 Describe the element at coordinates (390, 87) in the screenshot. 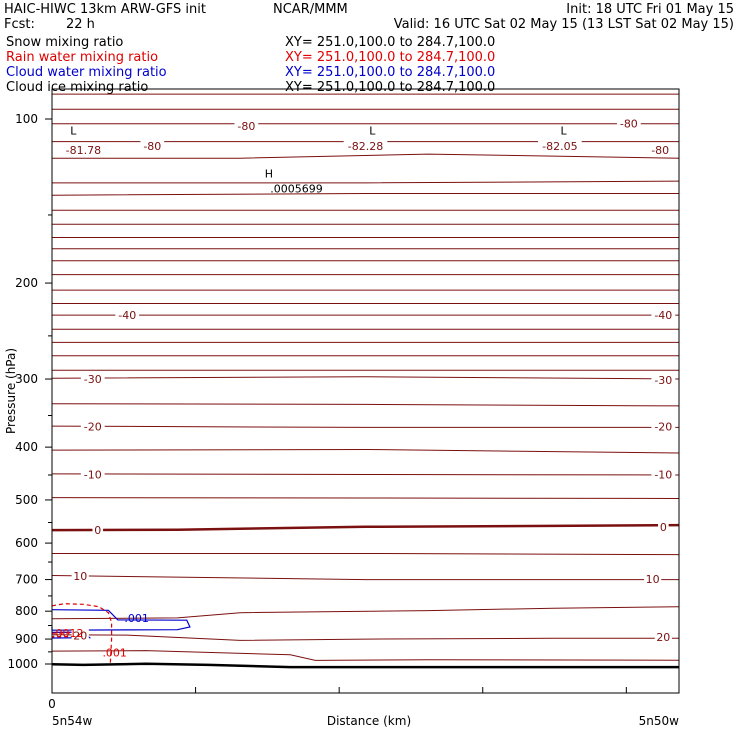

I see `field-xy-cloud-ice: XY= 251.0,100.0 to 284.7,100.0` at that location.